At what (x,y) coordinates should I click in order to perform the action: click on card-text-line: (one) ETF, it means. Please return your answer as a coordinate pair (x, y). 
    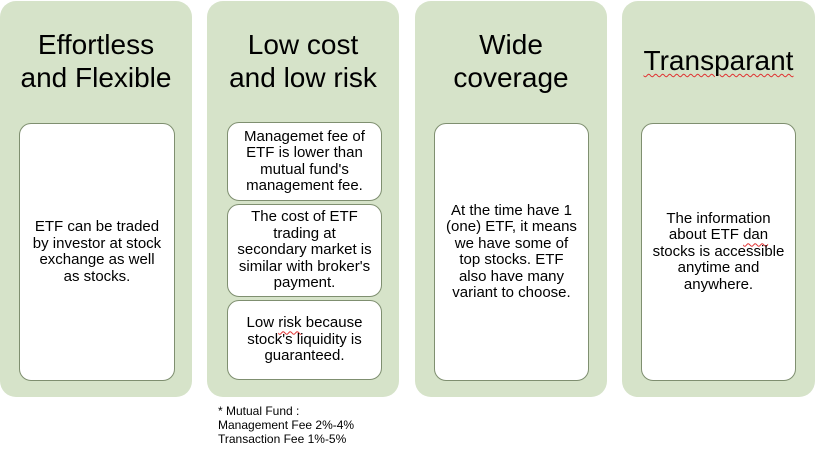
    Looking at the image, I should click on (511, 226).